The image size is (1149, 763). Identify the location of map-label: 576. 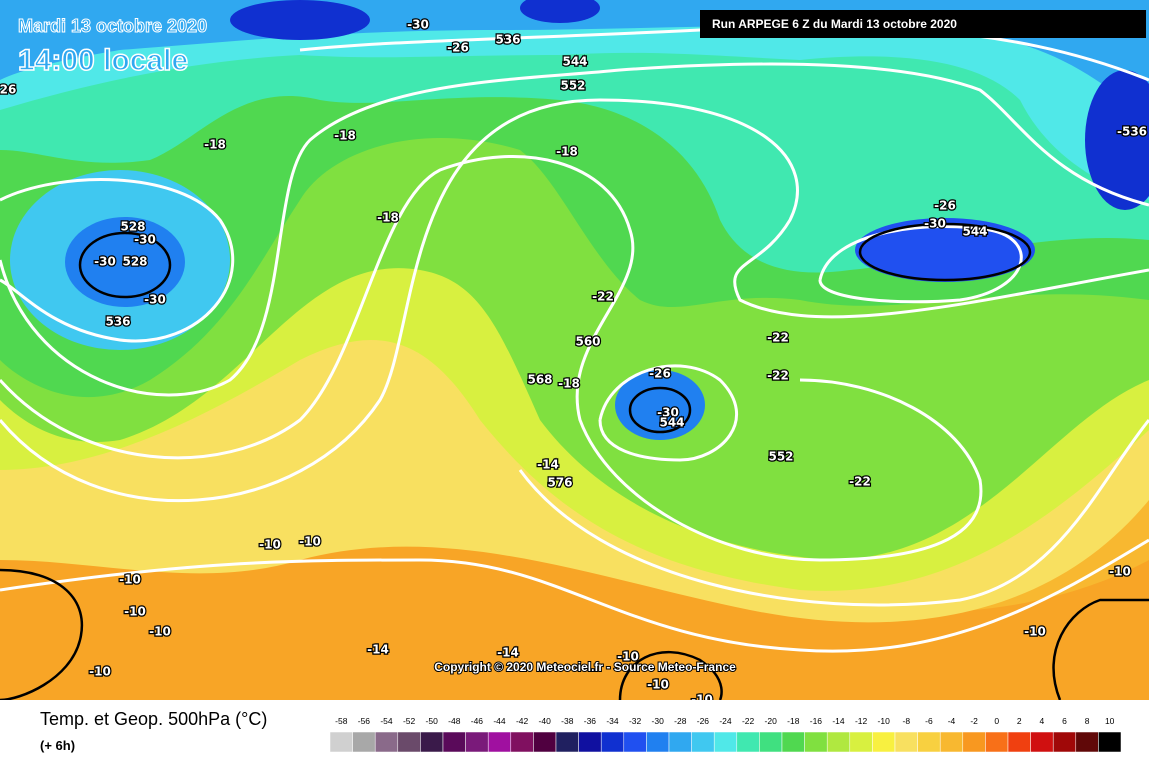
(559, 483).